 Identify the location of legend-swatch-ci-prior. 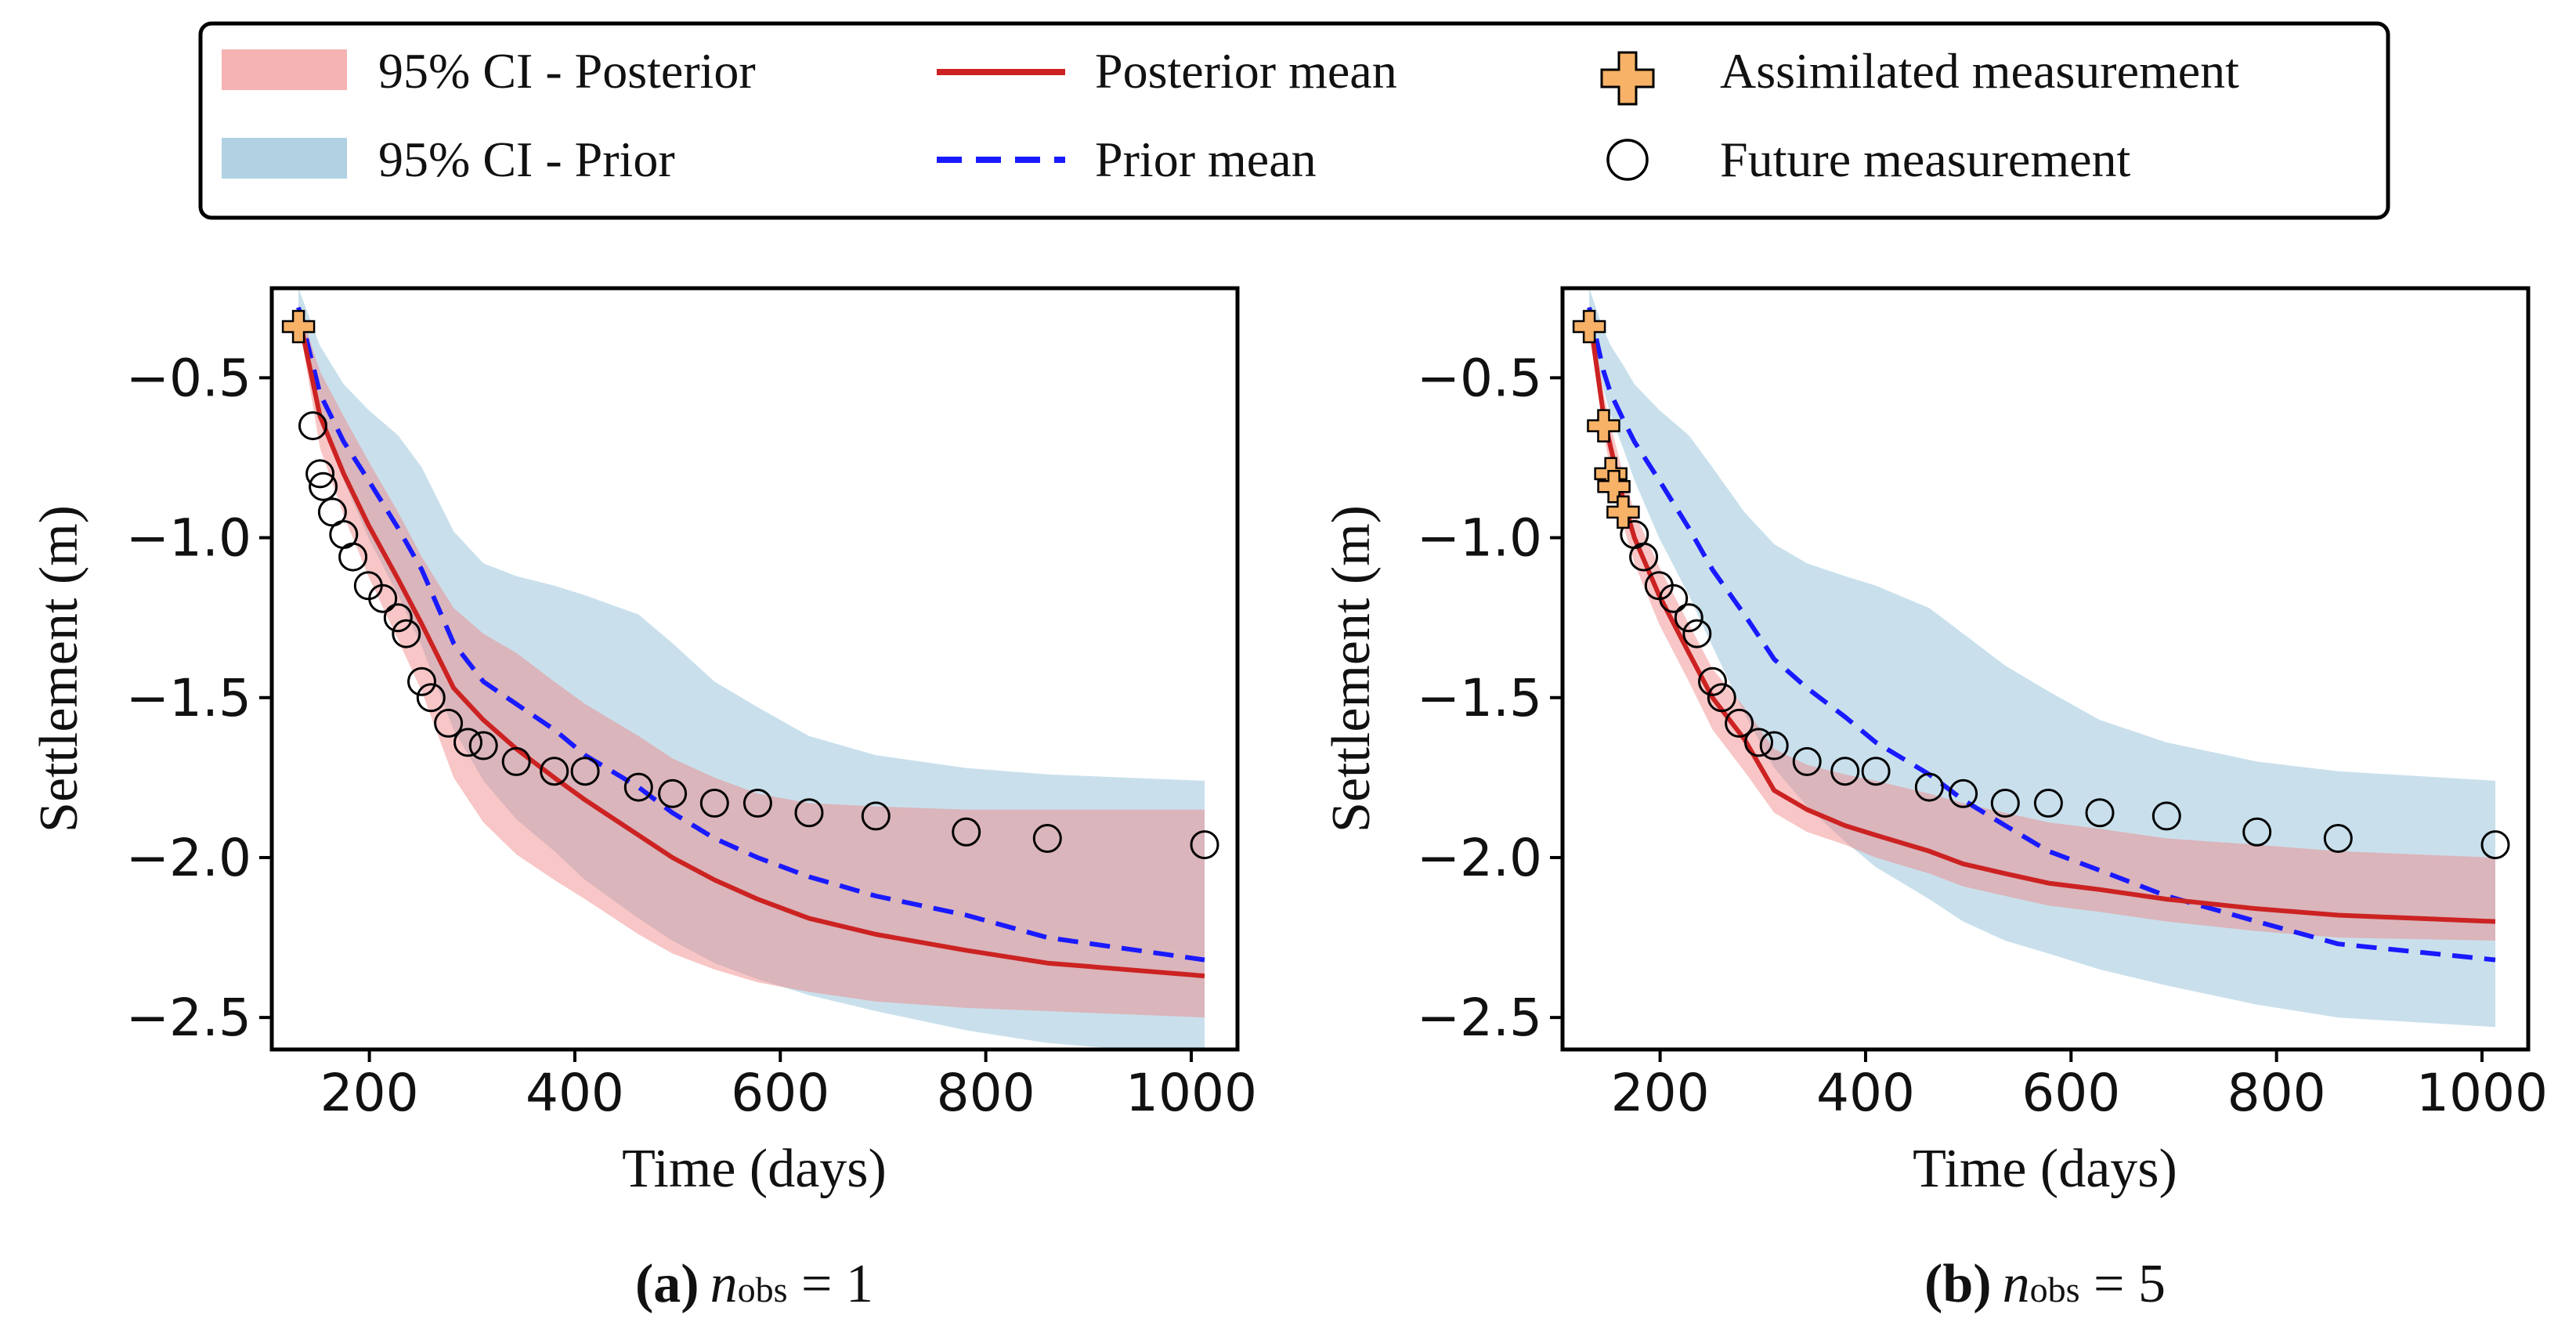
(284, 158).